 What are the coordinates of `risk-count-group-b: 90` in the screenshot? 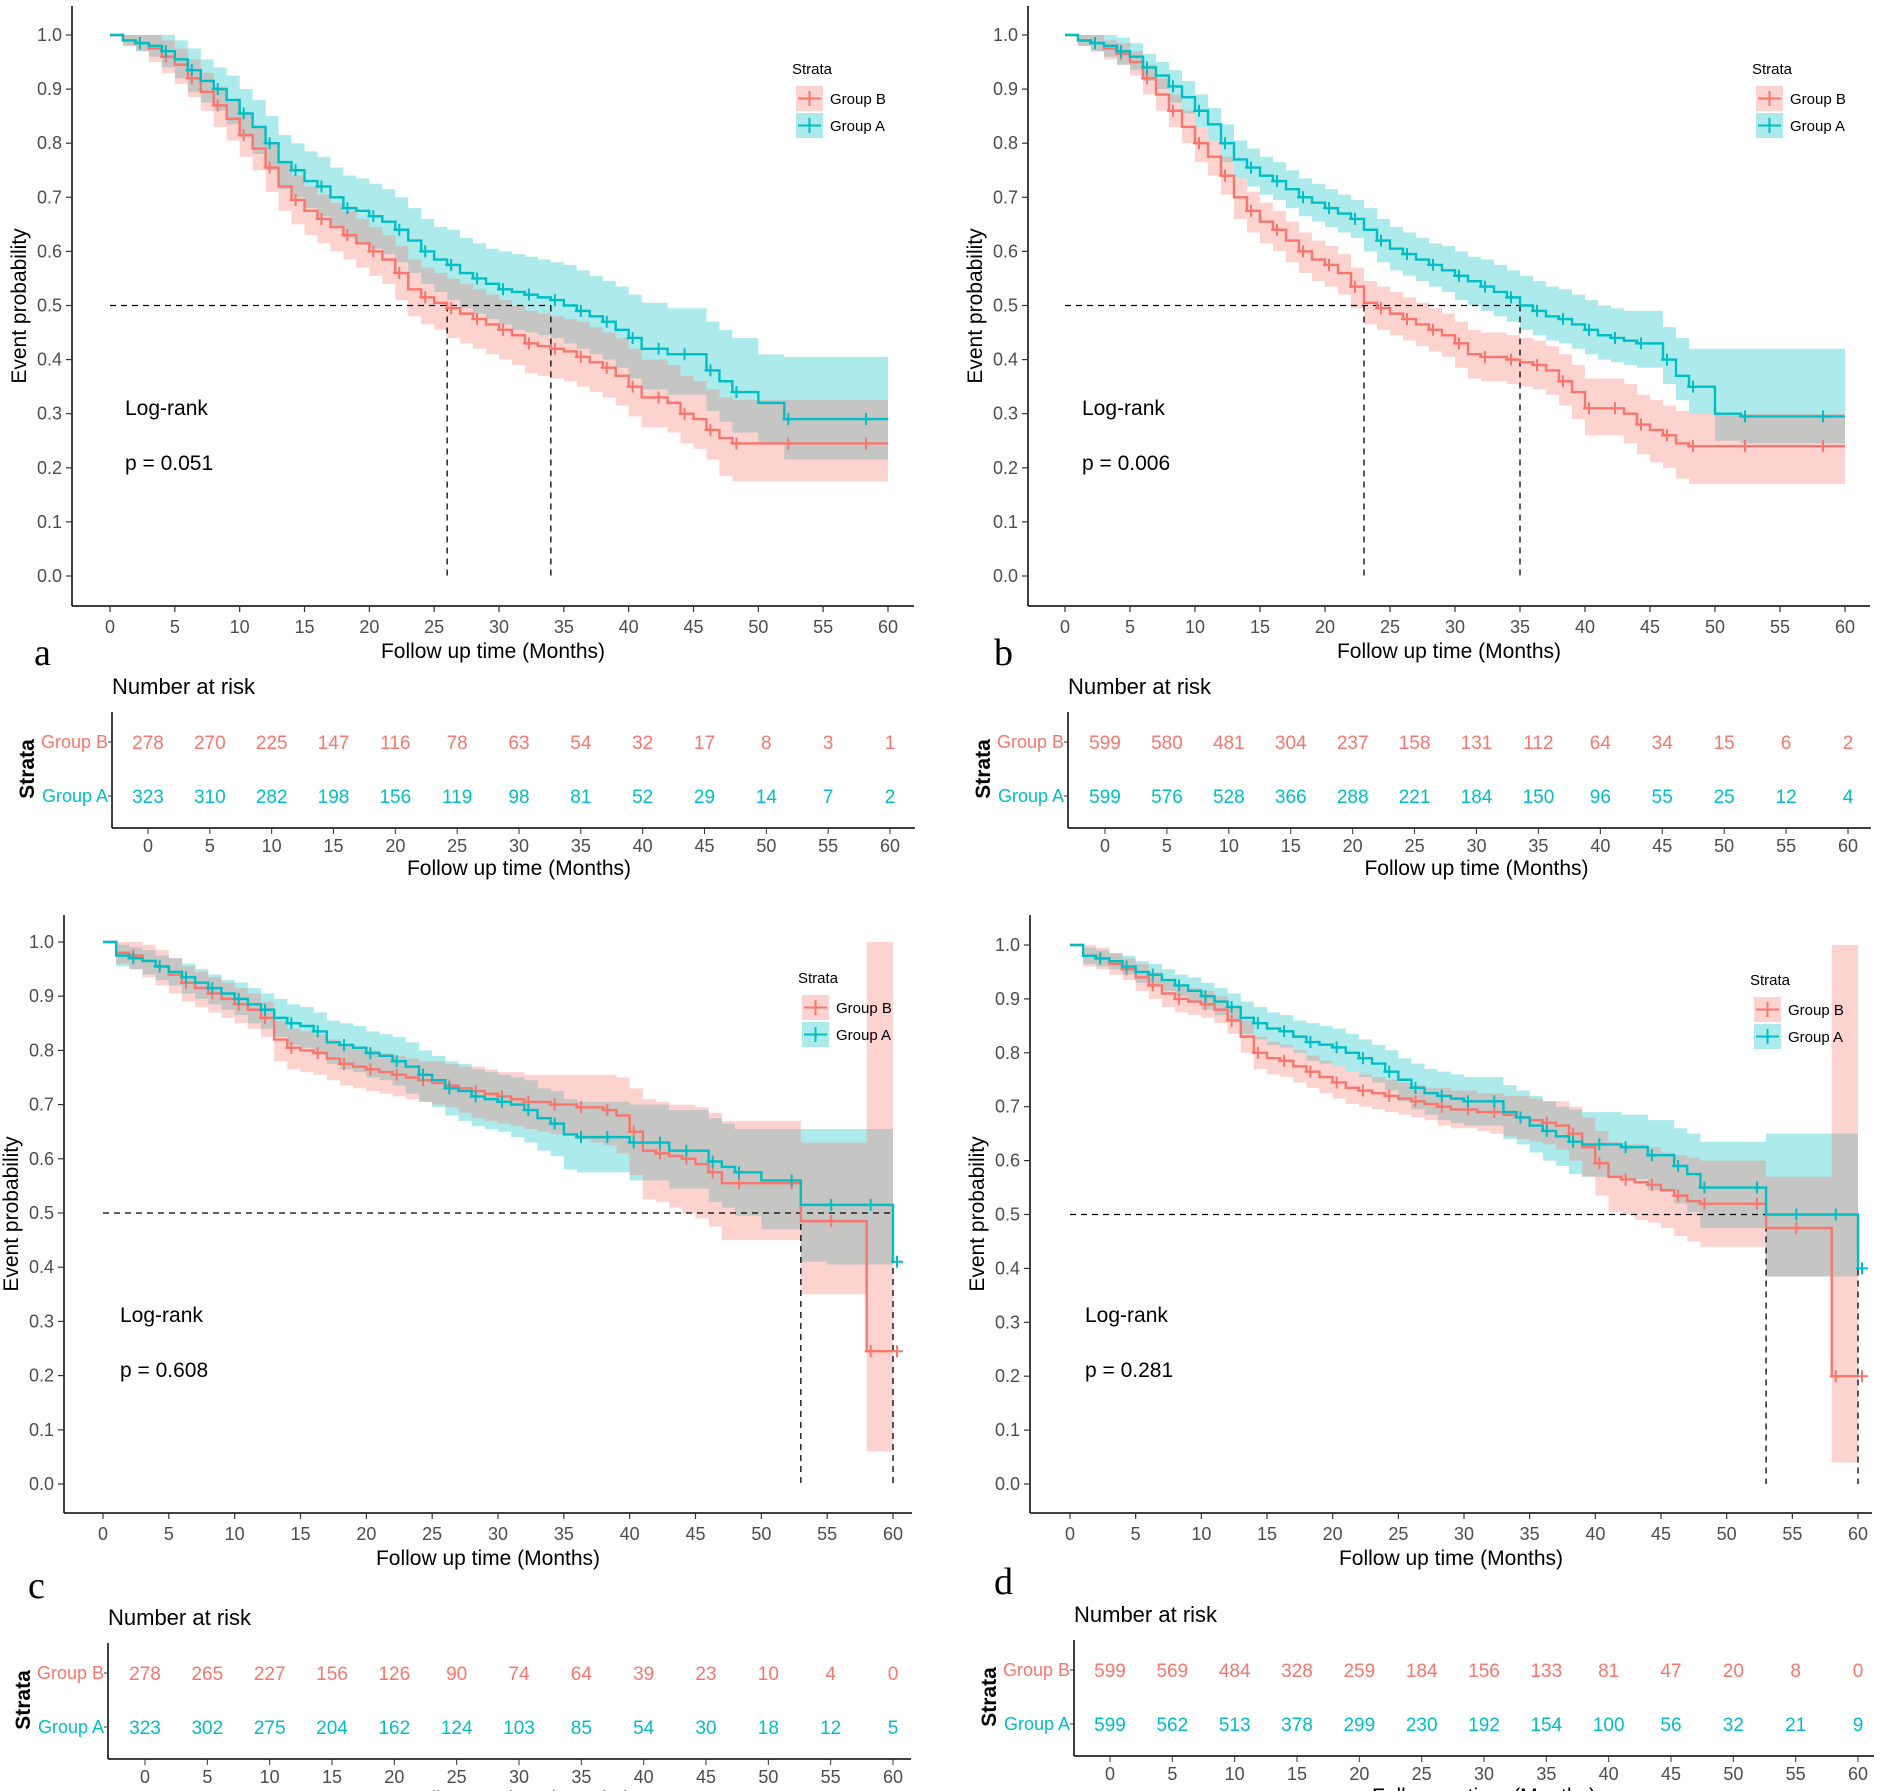 It's located at (456, 1674).